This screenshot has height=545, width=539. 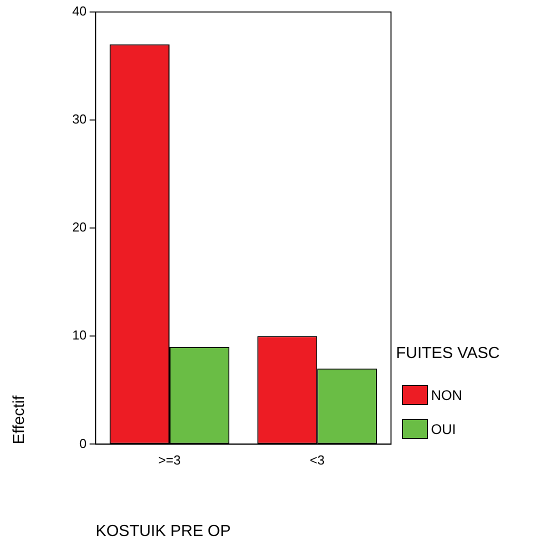 What do you see at coordinates (83, 443) in the screenshot?
I see `y-tick-label: 0` at bounding box center [83, 443].